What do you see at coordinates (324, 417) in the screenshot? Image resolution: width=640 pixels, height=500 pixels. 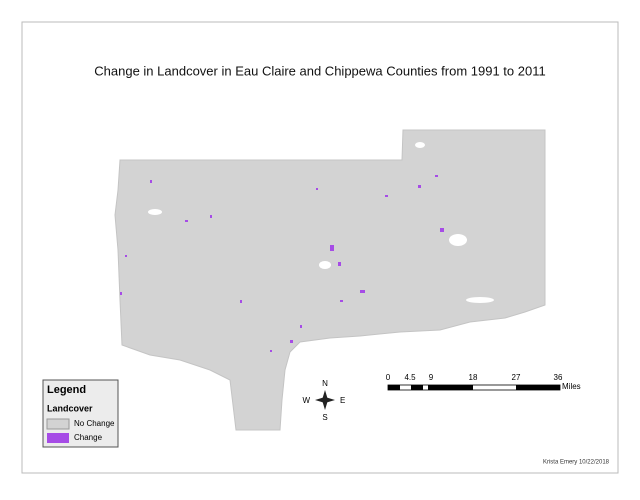 I see `compass-label: S` at bounding box center [324, 417].